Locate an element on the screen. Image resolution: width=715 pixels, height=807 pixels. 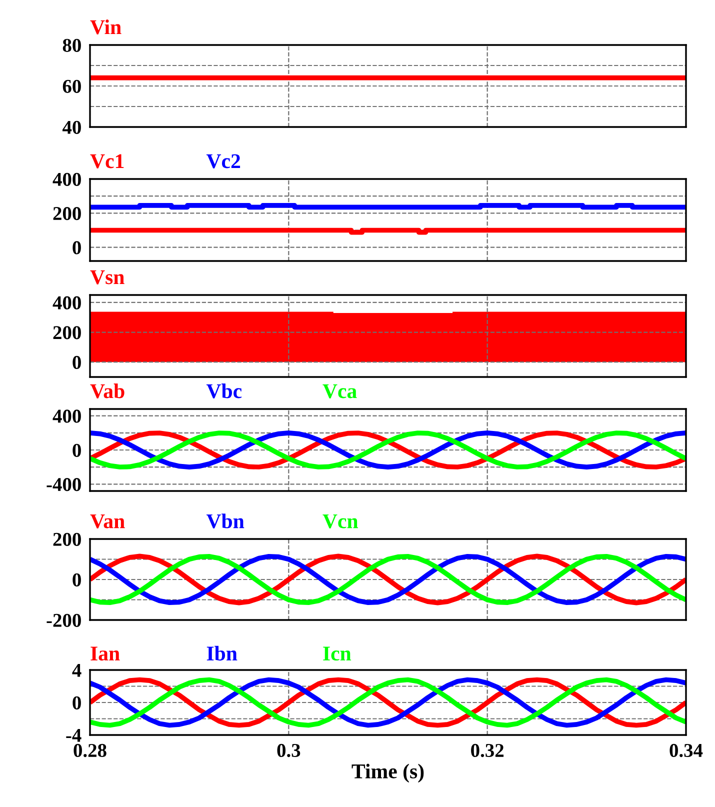
y-tick-label: -400 is located at coordinates (63, 485).